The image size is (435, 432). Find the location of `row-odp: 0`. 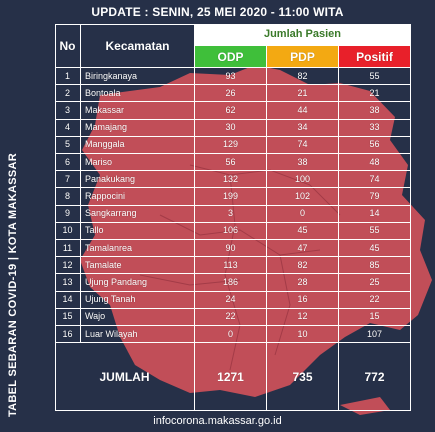

row-odp: 0 is located at coordinates (231, 335).